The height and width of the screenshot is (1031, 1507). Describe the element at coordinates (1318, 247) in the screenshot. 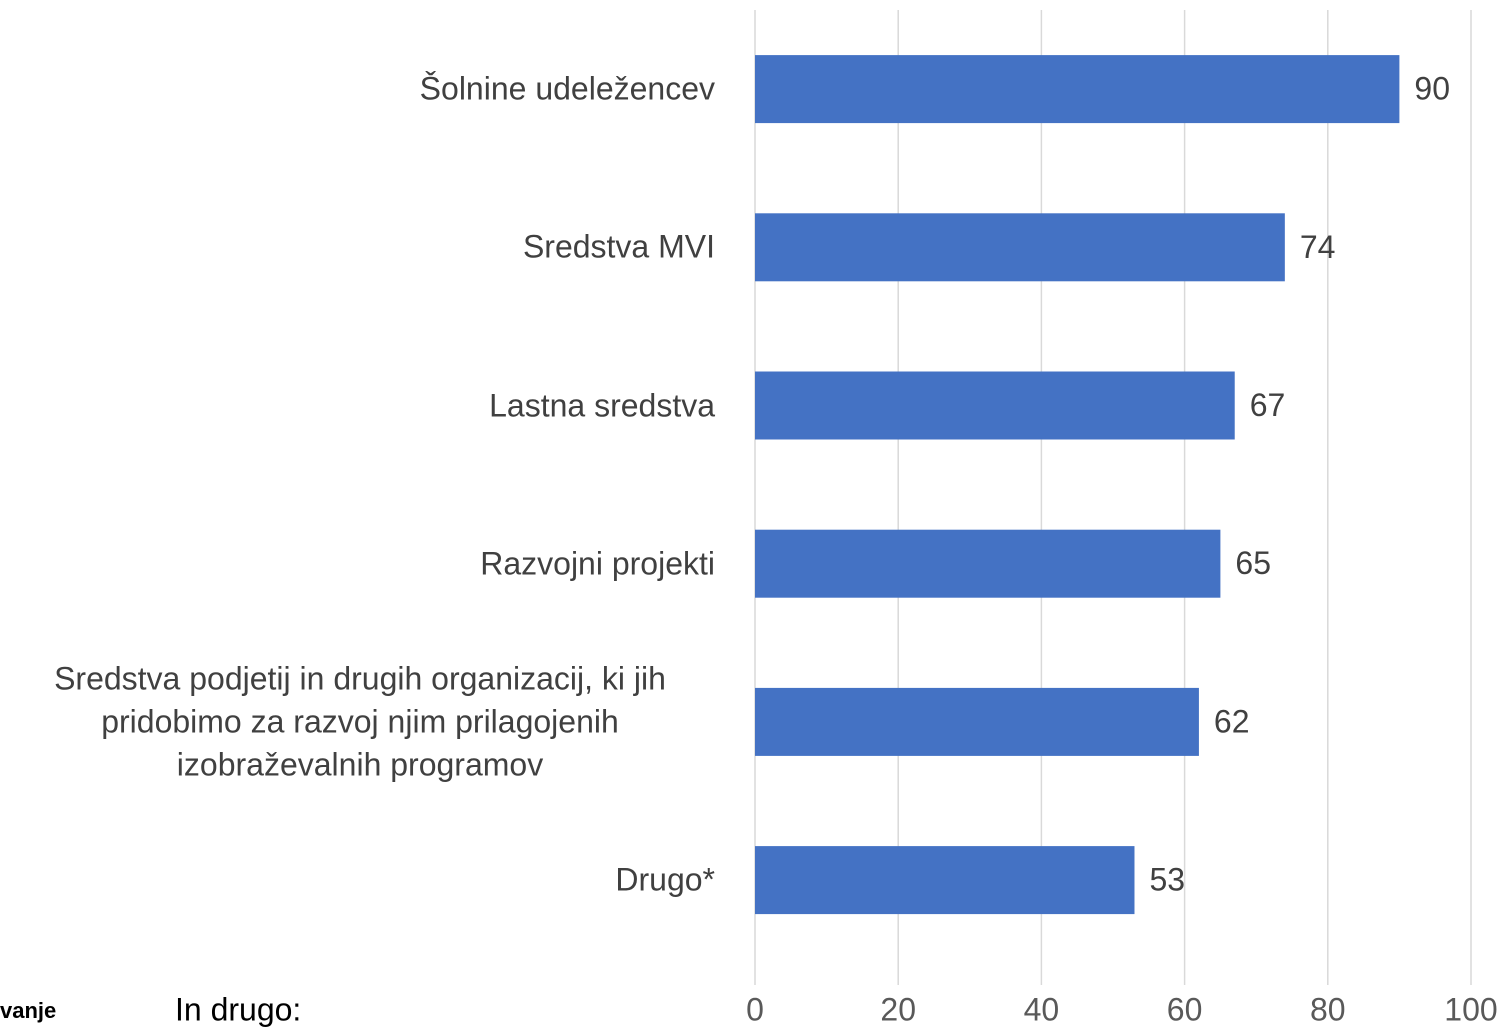

I see `data-label: 74` at that location.